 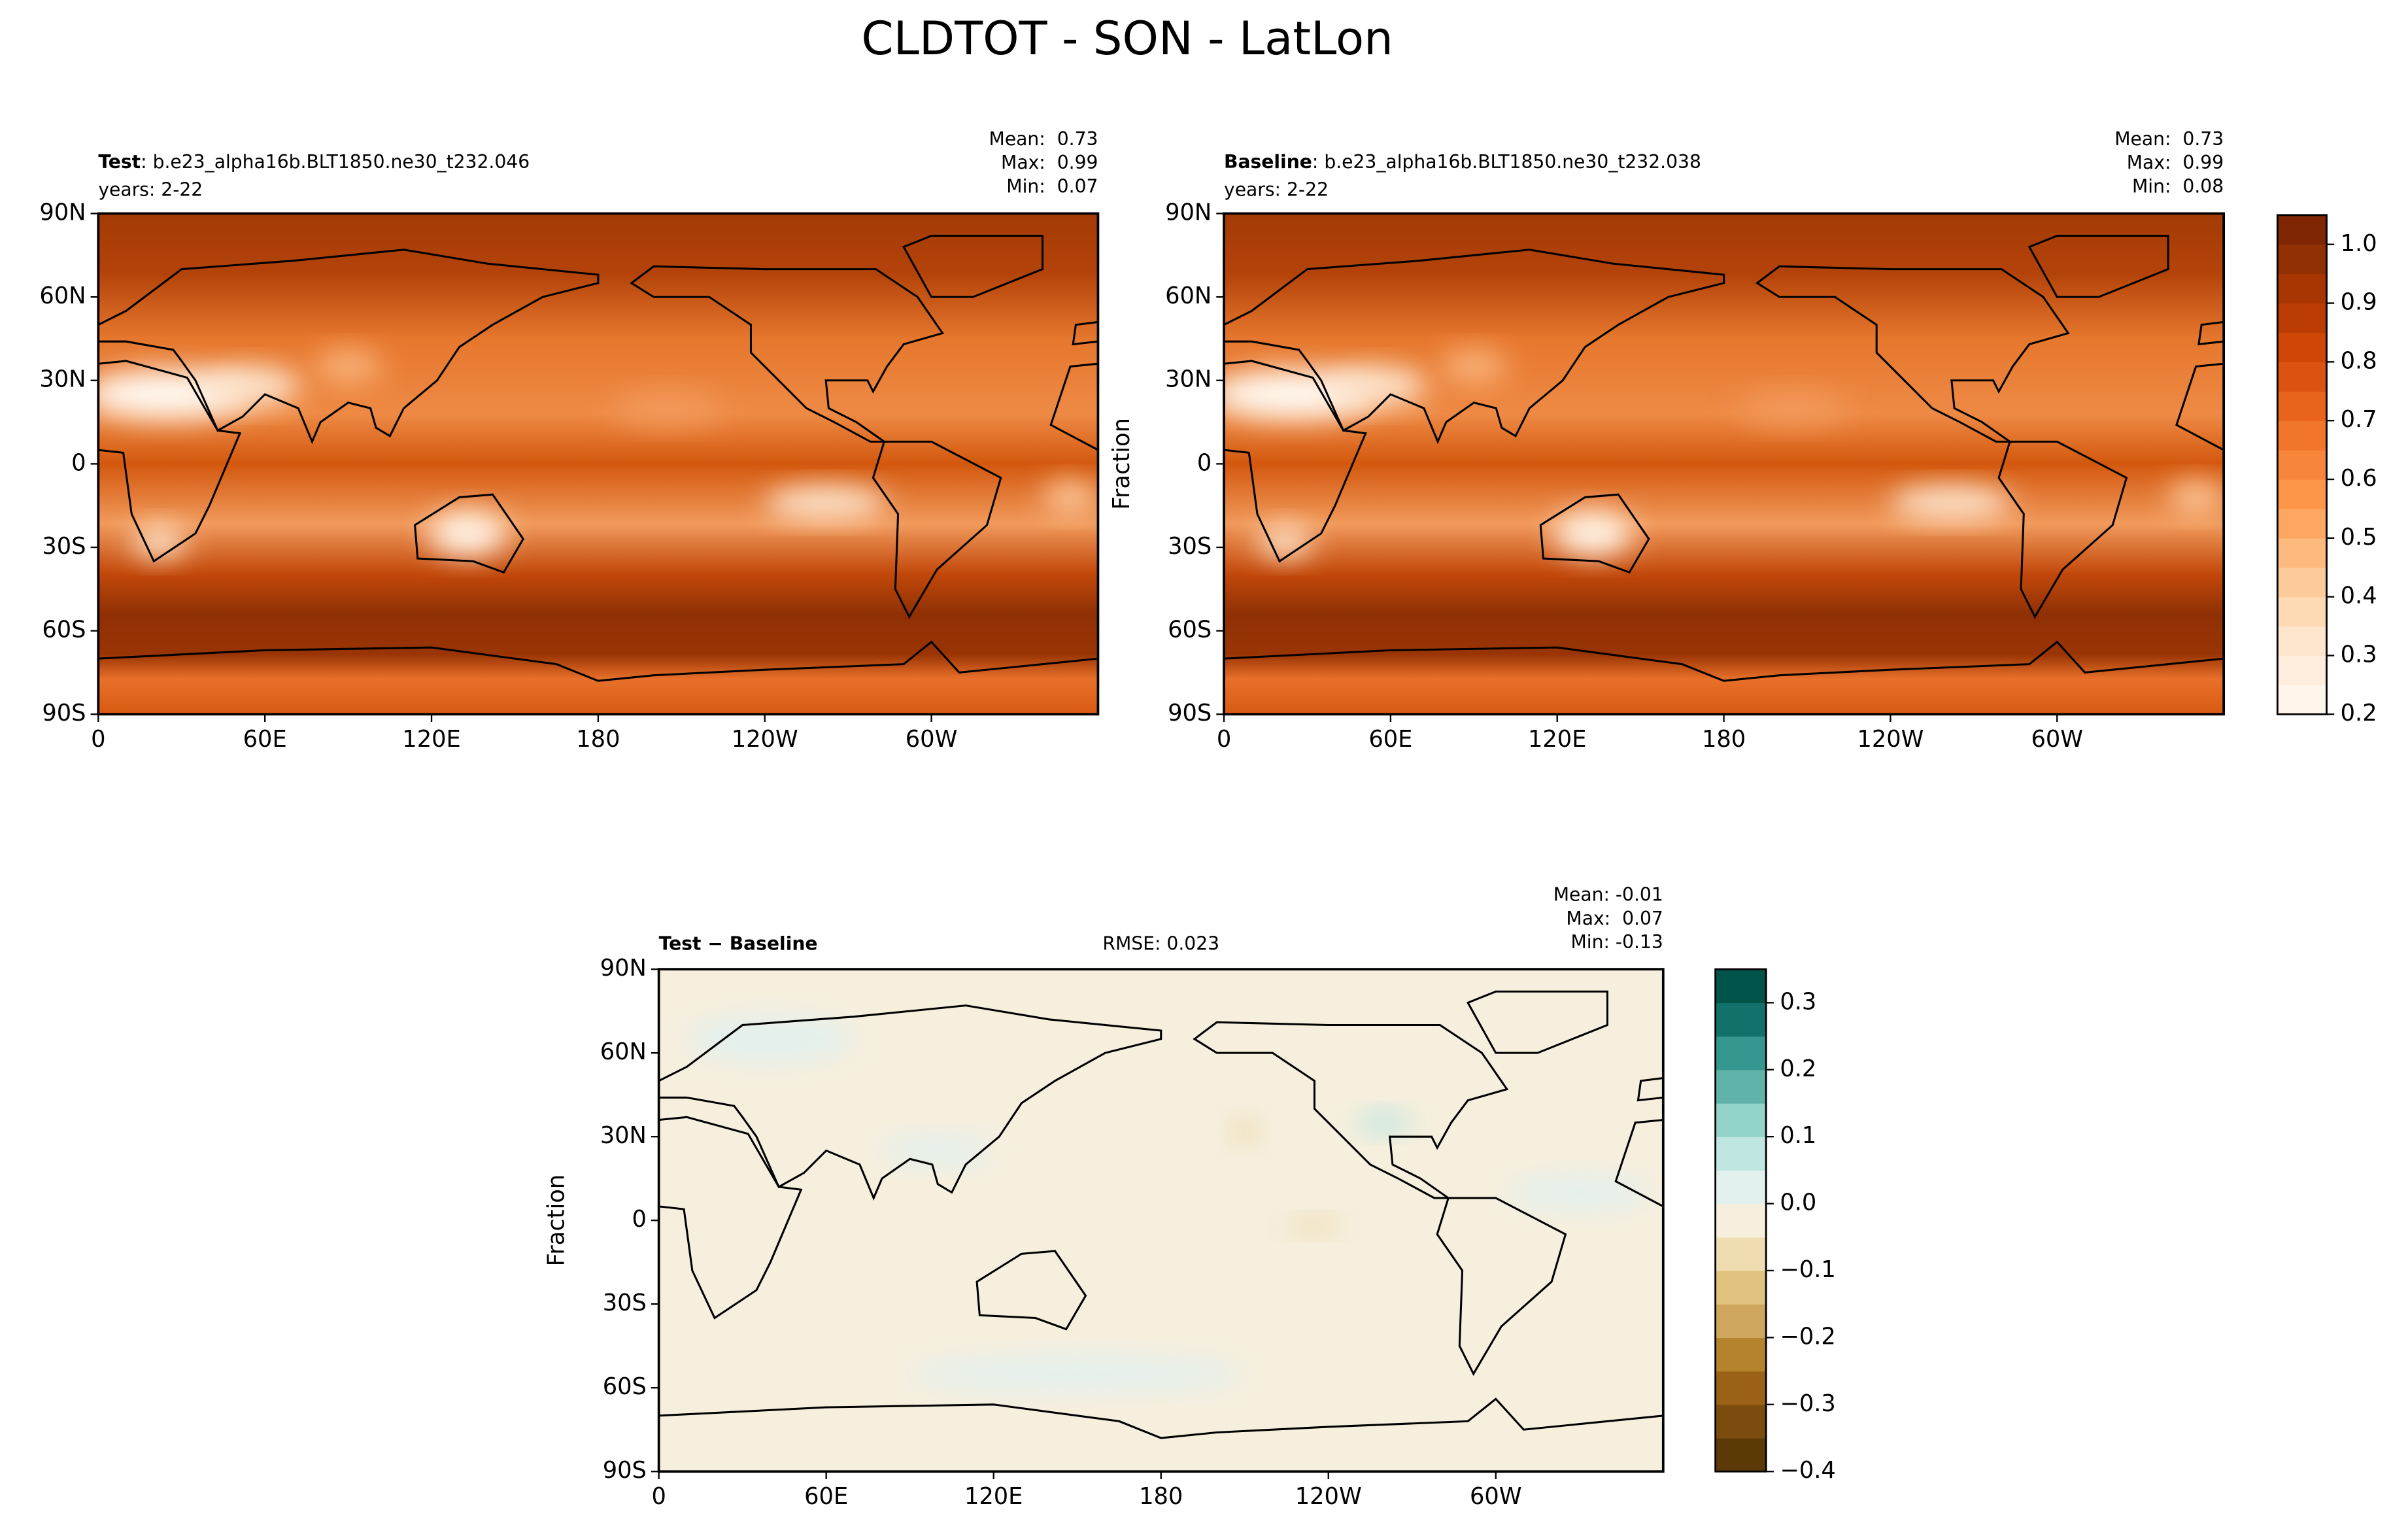 What do you see at coordinates (2359, 654) in the screenshot?
I see `colorbar-tick-label: 0.3` at bounding box center [2359, 654].